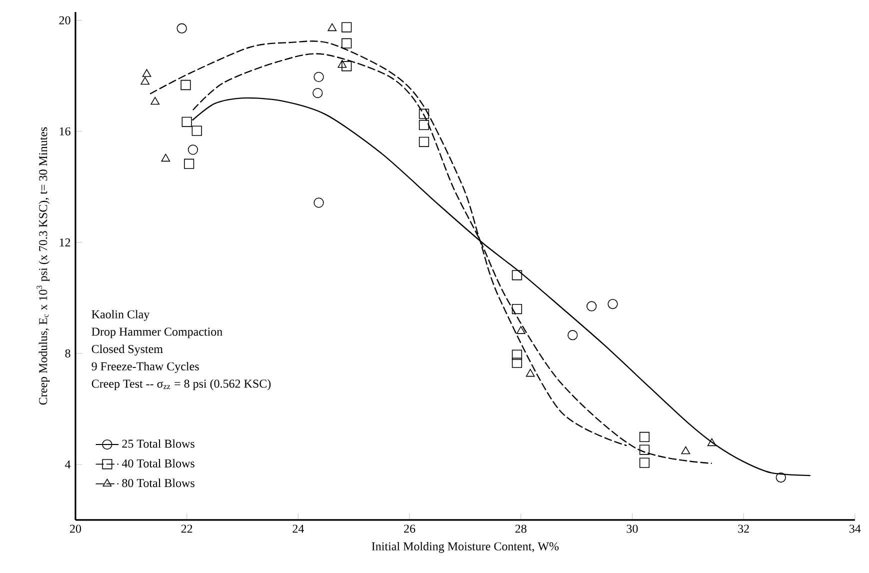 The height and width of the screenshot is (573, 869). I want to click on annotation: Kaolin Clay, so click(121, 315).